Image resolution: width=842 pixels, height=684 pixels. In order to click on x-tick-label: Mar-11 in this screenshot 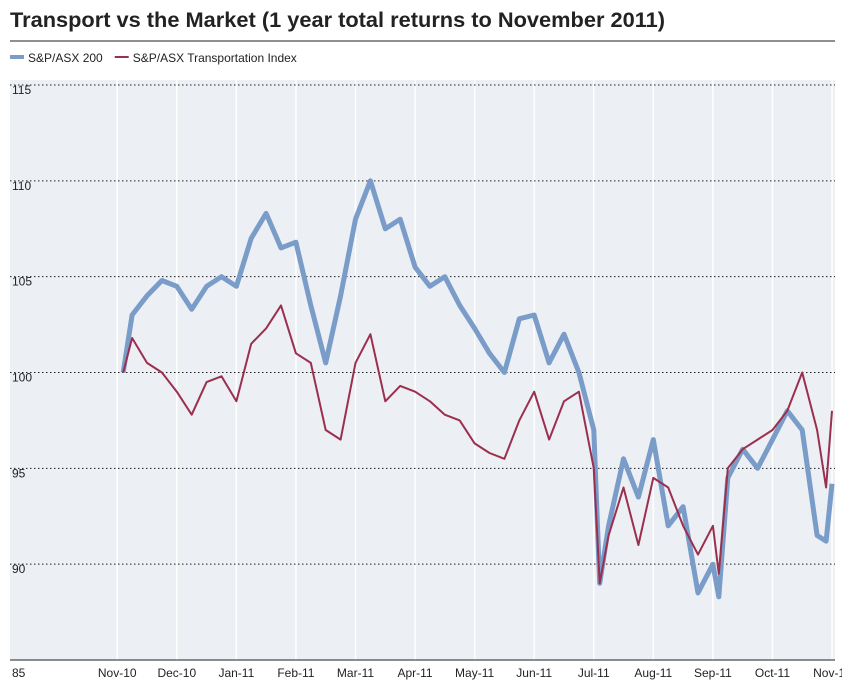, I will do `click(355, 673)`.